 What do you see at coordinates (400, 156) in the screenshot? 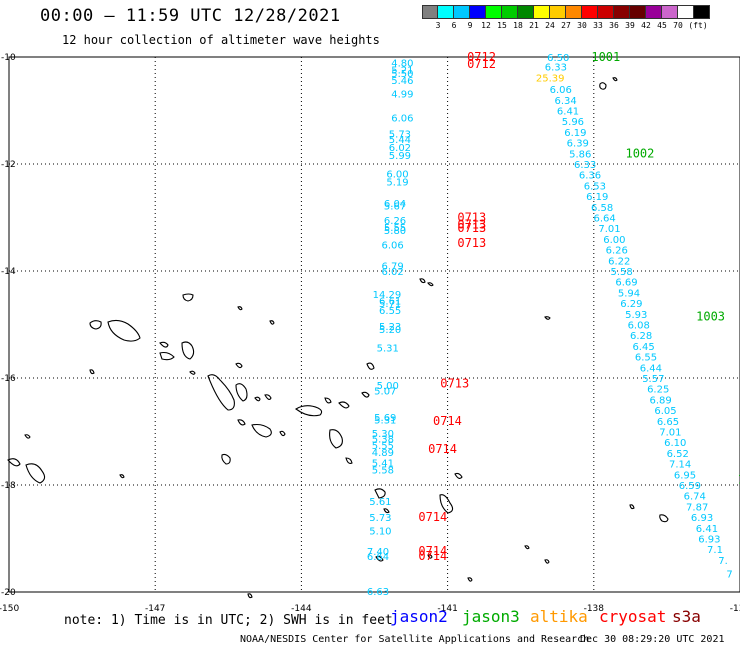
I see `swh-value-label: 5.99` at bounding box center [400, 156].